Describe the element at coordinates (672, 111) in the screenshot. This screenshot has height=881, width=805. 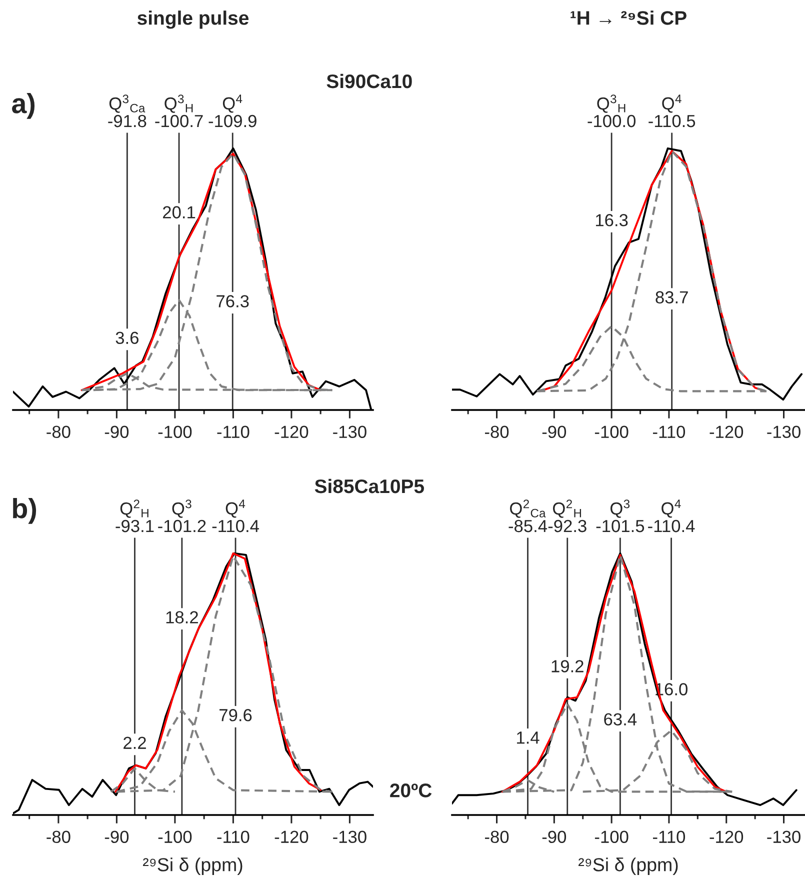
I see `ref-line-label: Q$^{4}$ -110.5` at that location.